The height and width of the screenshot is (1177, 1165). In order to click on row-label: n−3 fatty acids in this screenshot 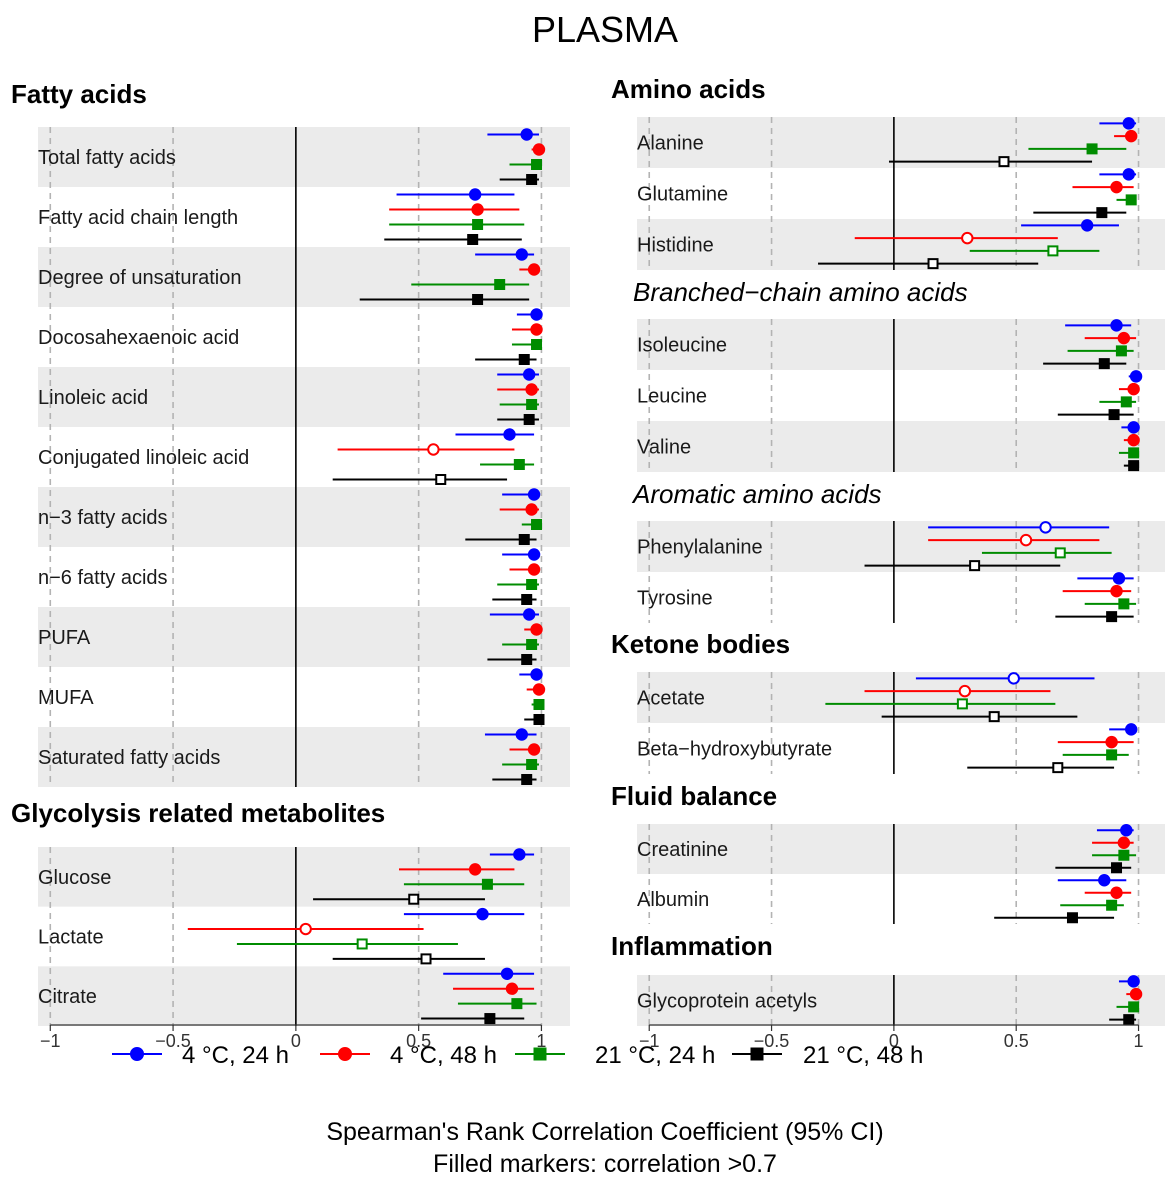, I will do `click(103, 518)`.